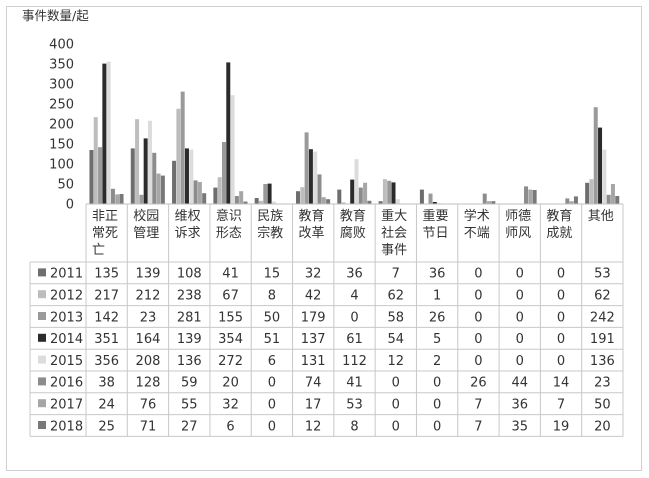 This screenshot has width=649, height=478. Describe the element at coordinates (518, 216) in the screenshot. I see `category-label: 师德` at that location.